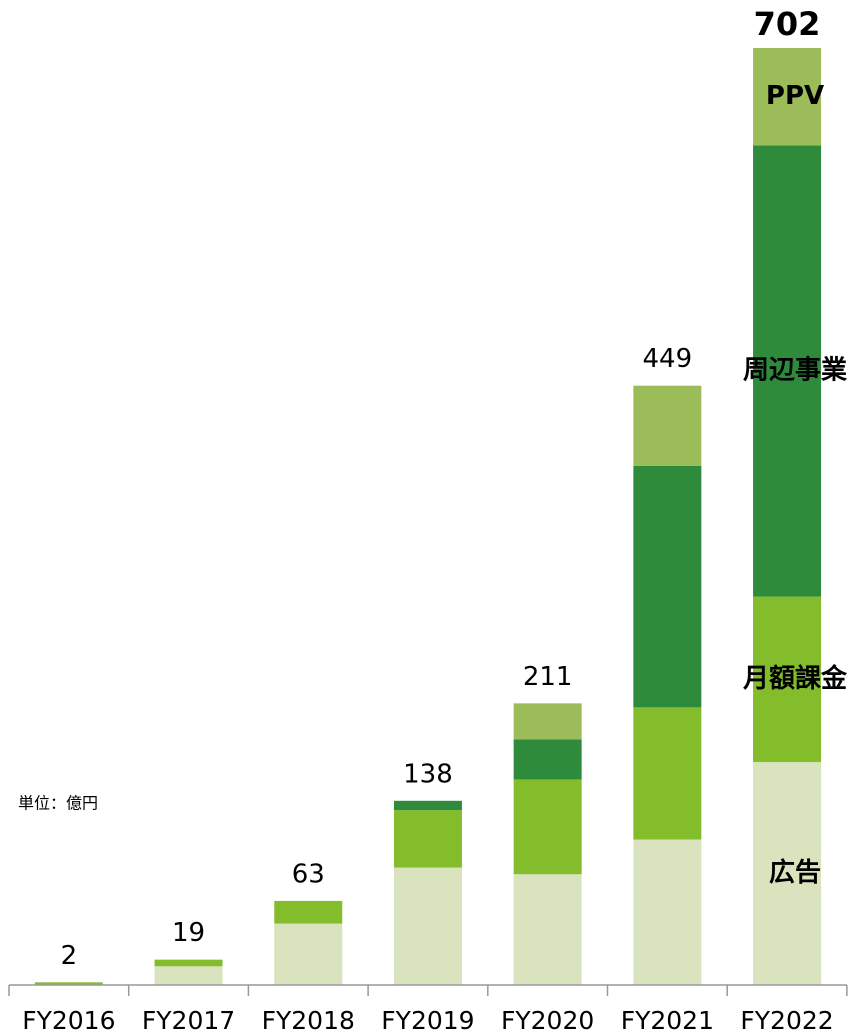 The height and width of the screenshot is (1035, 860). I want to click on segment-label: PPV, so click(795, 96).